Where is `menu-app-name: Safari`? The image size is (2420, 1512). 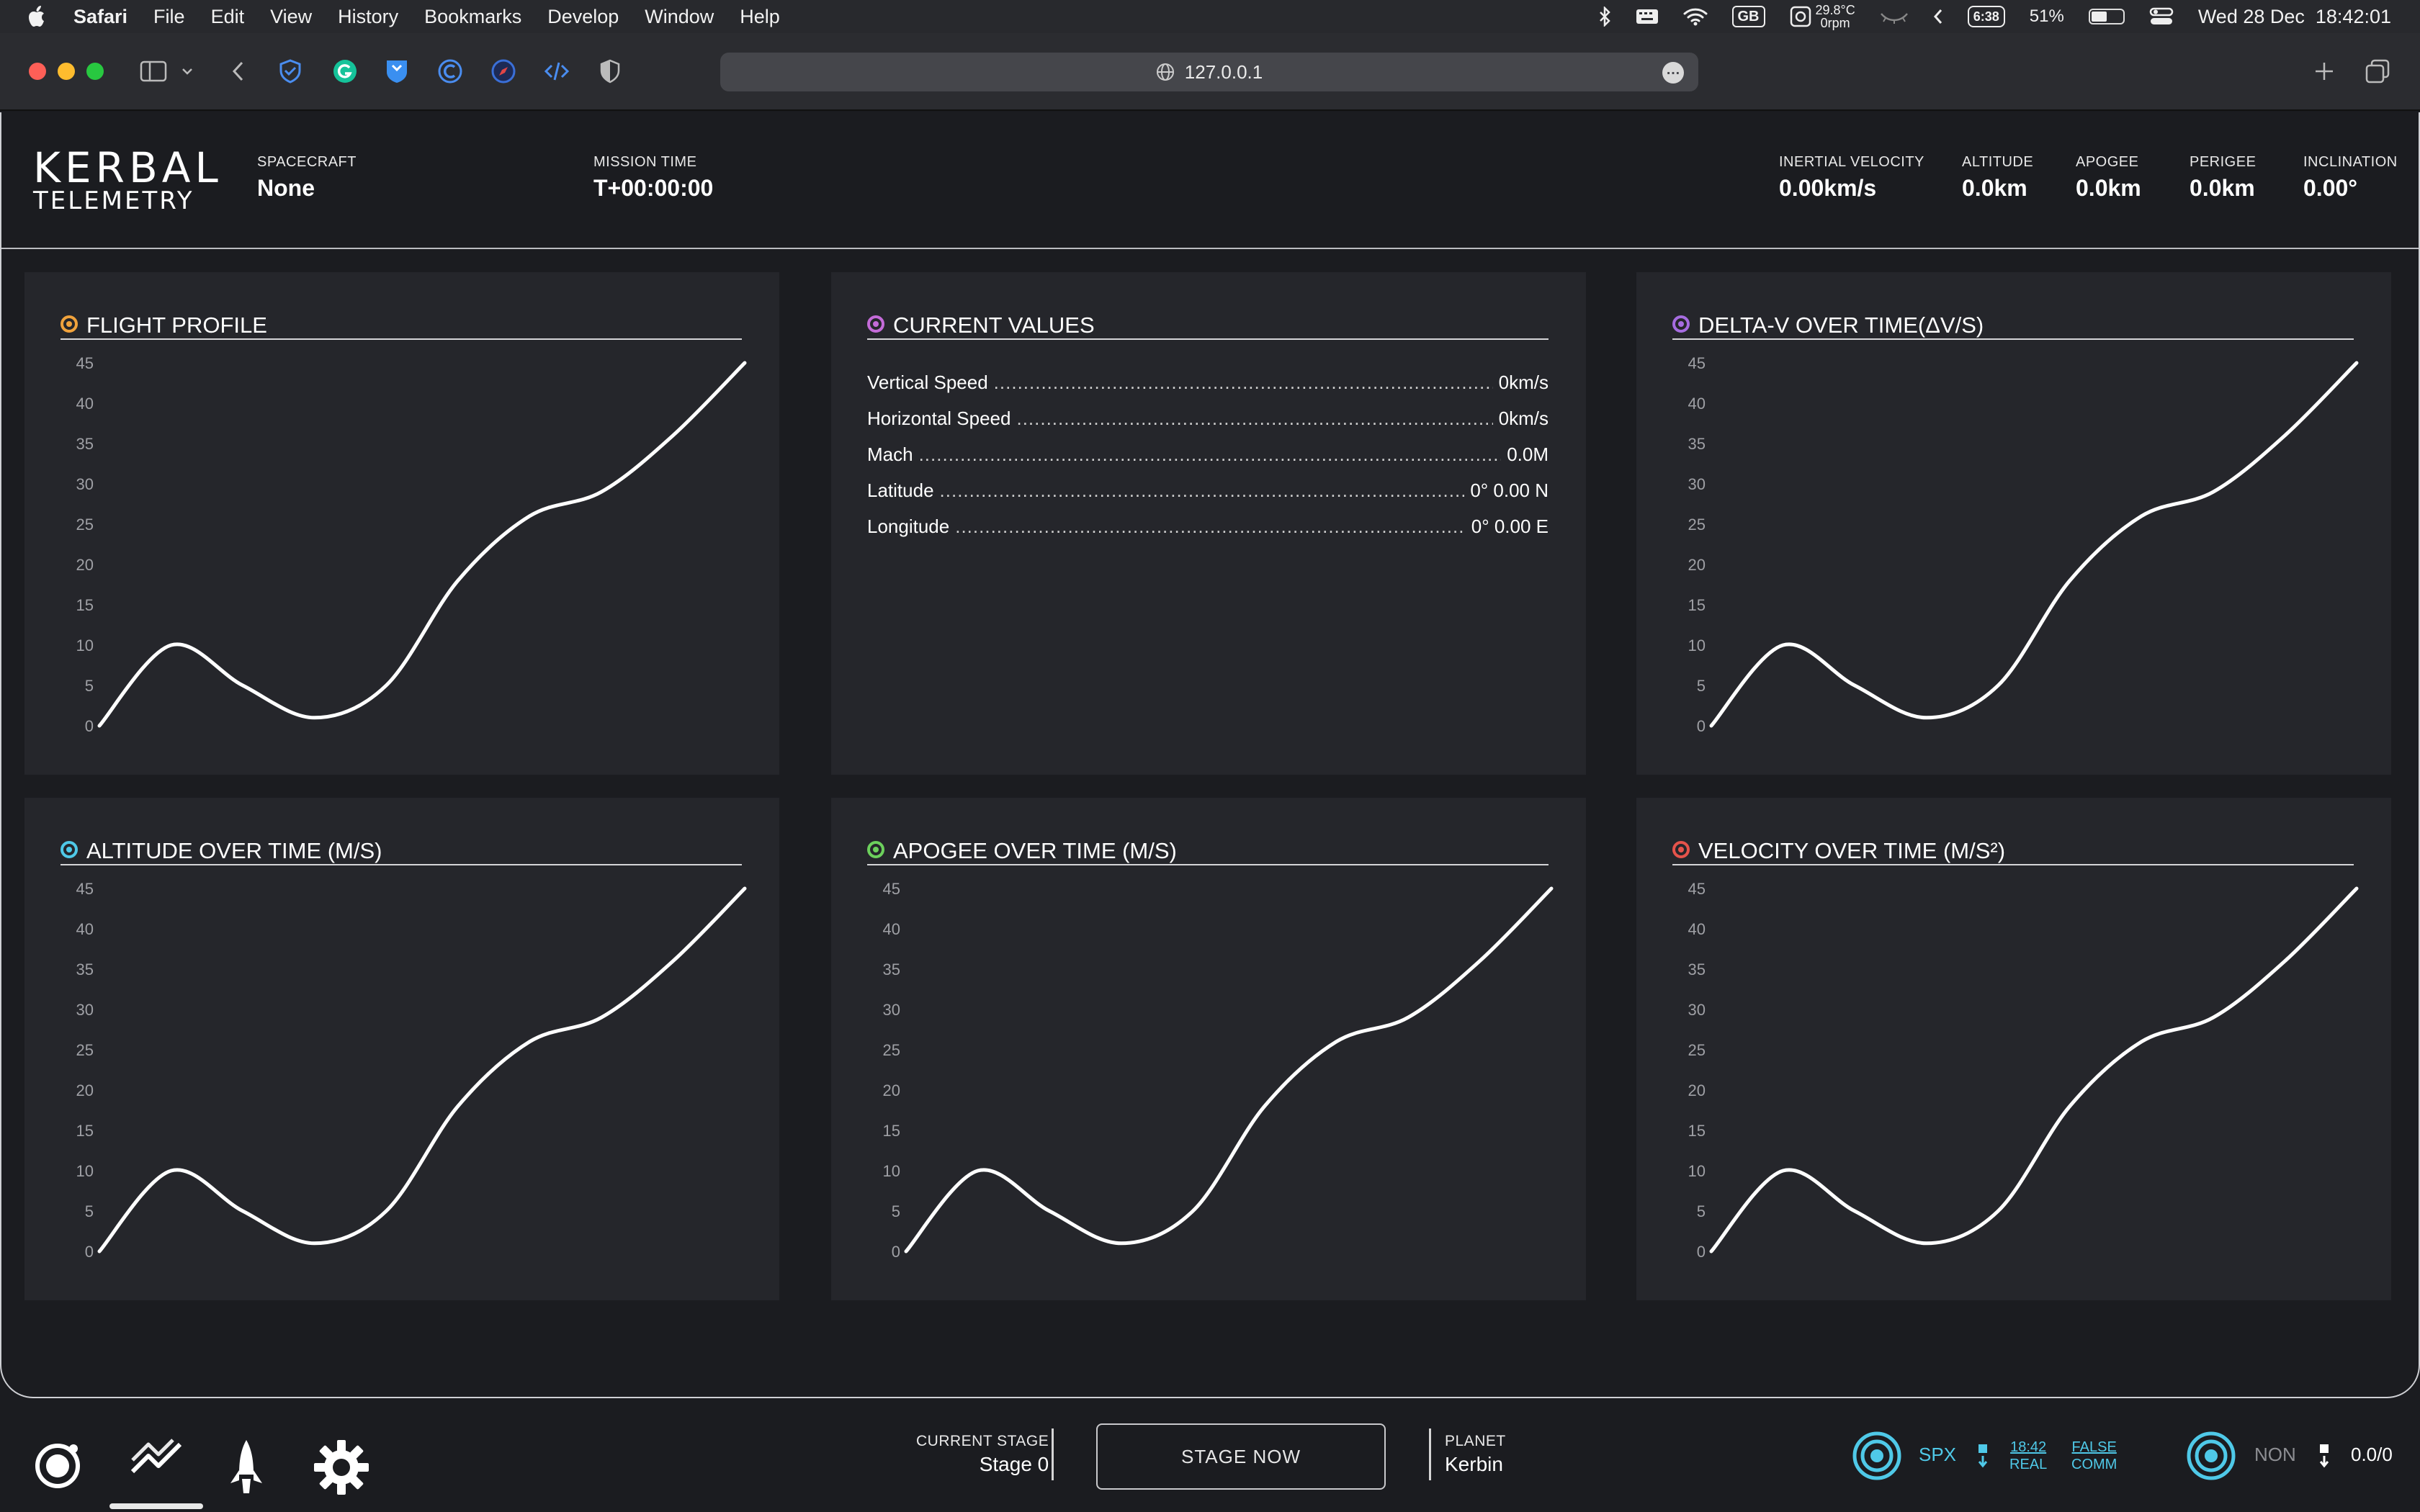 menu-app-name: Safari is located at coordinates (100, 16).